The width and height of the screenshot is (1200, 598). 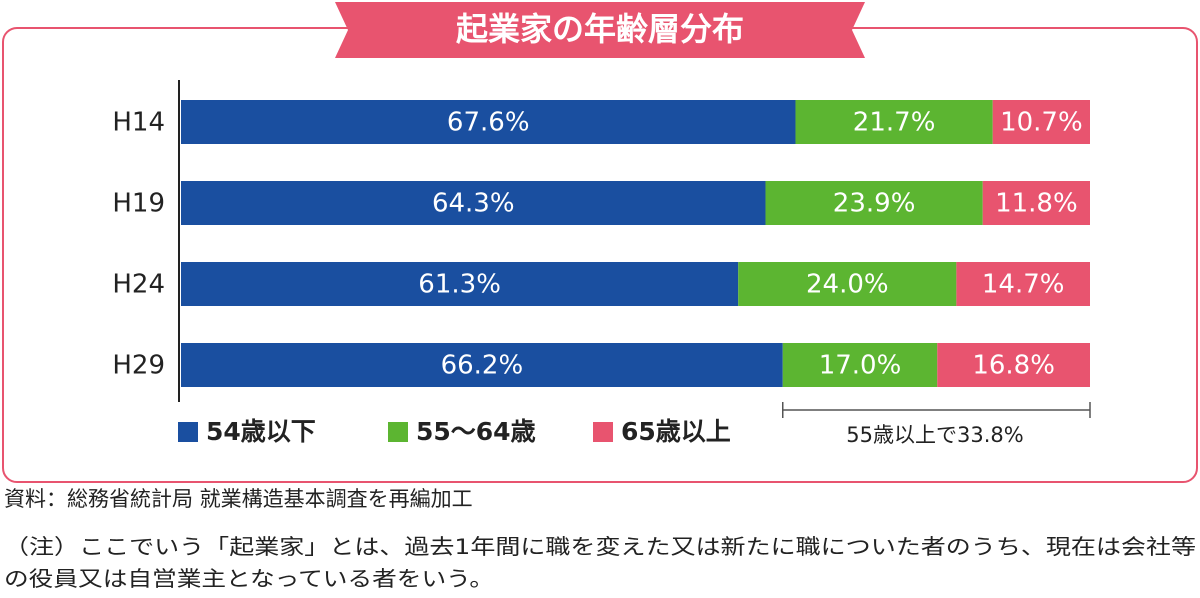 What do you see at coordinates (138, 285) in the screenshot?
I see `y-tick-label: H24` at bounding box center [138, 285].